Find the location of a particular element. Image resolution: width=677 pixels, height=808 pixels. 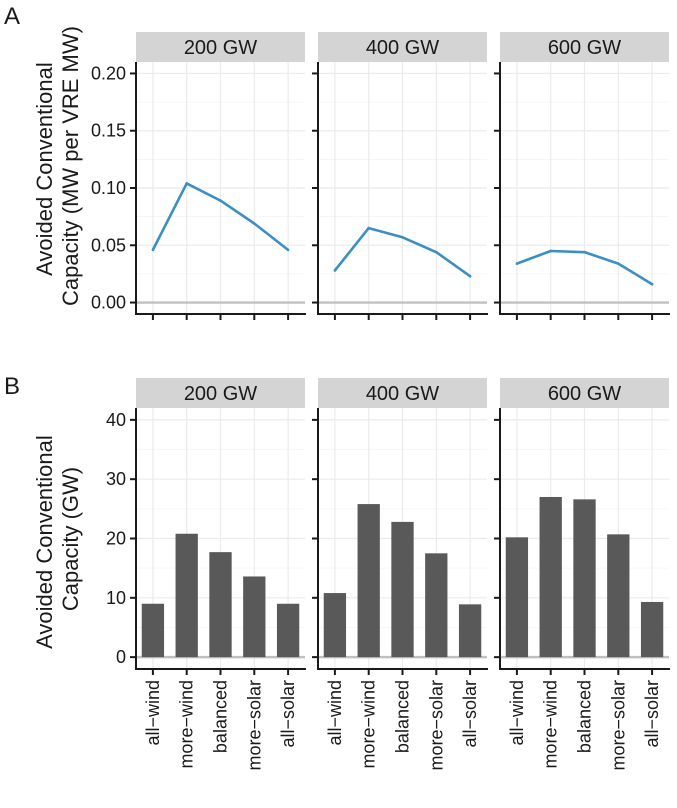

y-tick-label: 0.00 is located at coordinates (108, 303).